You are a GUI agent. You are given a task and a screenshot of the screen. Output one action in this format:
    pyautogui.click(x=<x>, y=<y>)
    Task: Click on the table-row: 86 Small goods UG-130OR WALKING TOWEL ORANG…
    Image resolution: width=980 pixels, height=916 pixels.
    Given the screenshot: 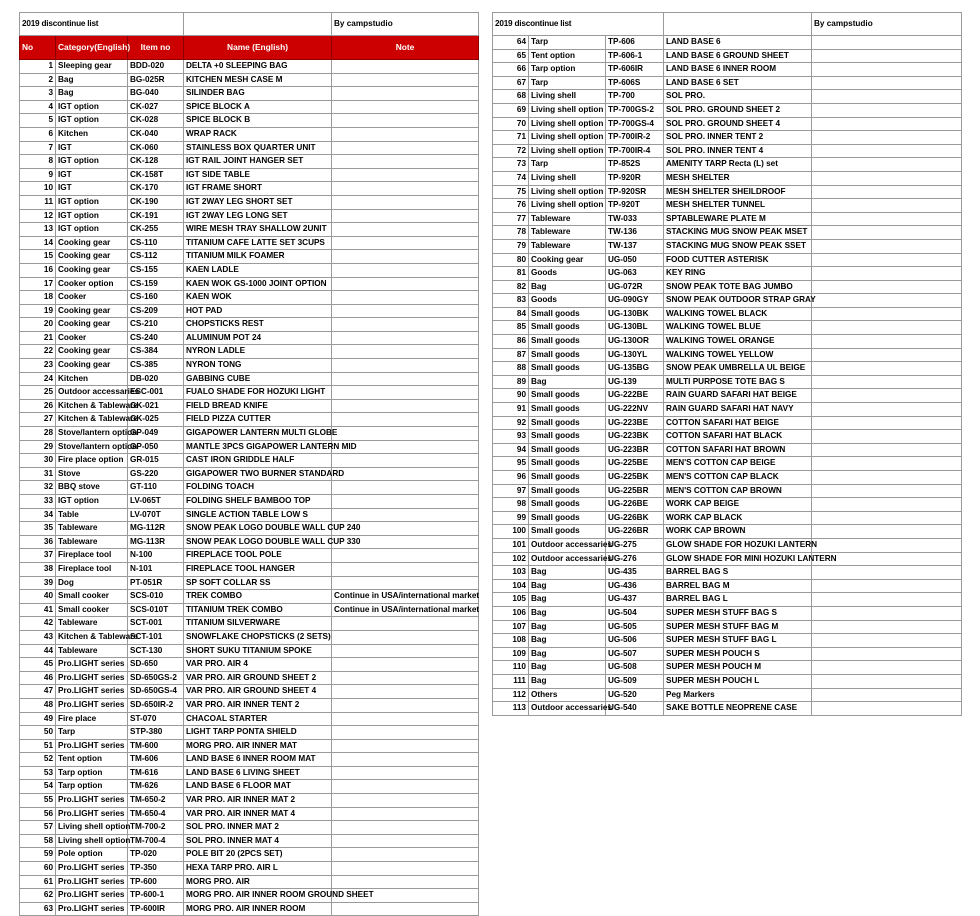 What is the action you would take?
    pyautogui.click(x=727, y=341)
    